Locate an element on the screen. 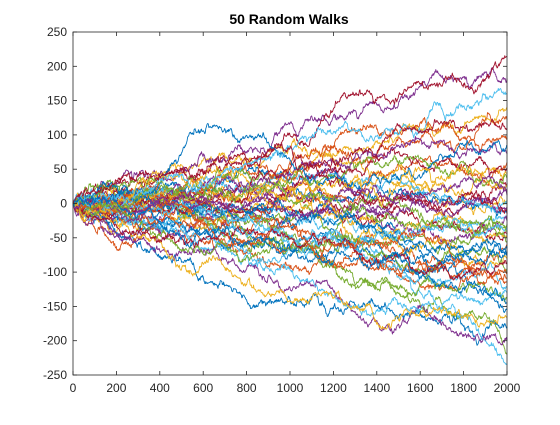 The image size is (560, 425). x-tick-label: 2000 is located at coordinates (507, 388).